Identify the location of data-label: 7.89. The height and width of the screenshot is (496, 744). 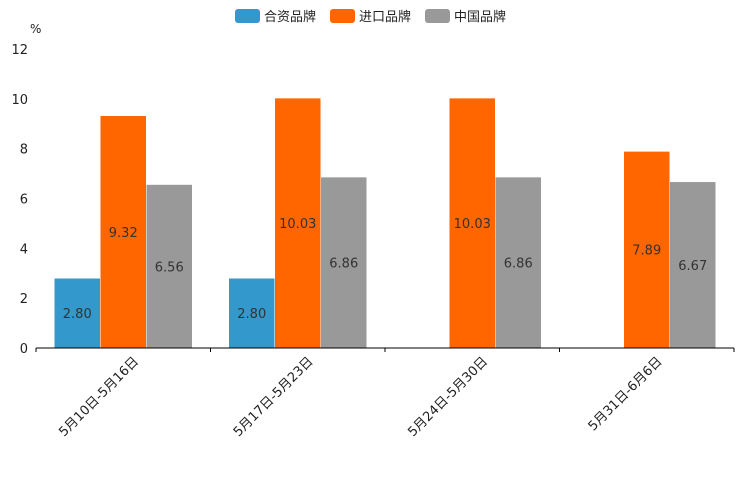
(646, 251).